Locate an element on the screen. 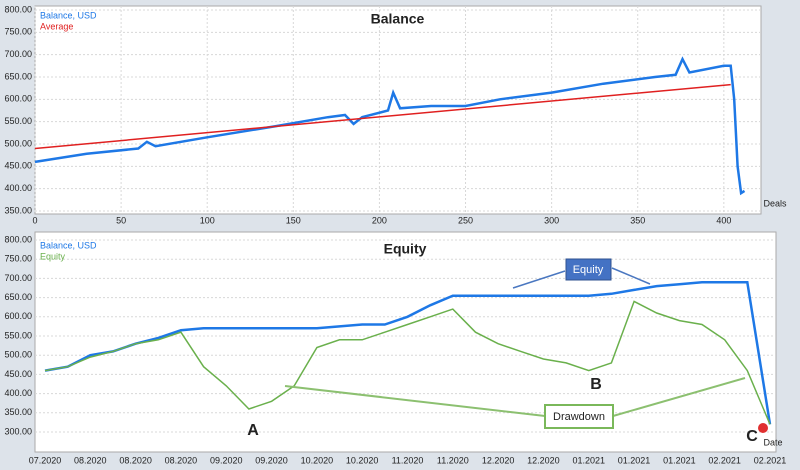  chart-title: Balance is located at coordinates (398, 19).